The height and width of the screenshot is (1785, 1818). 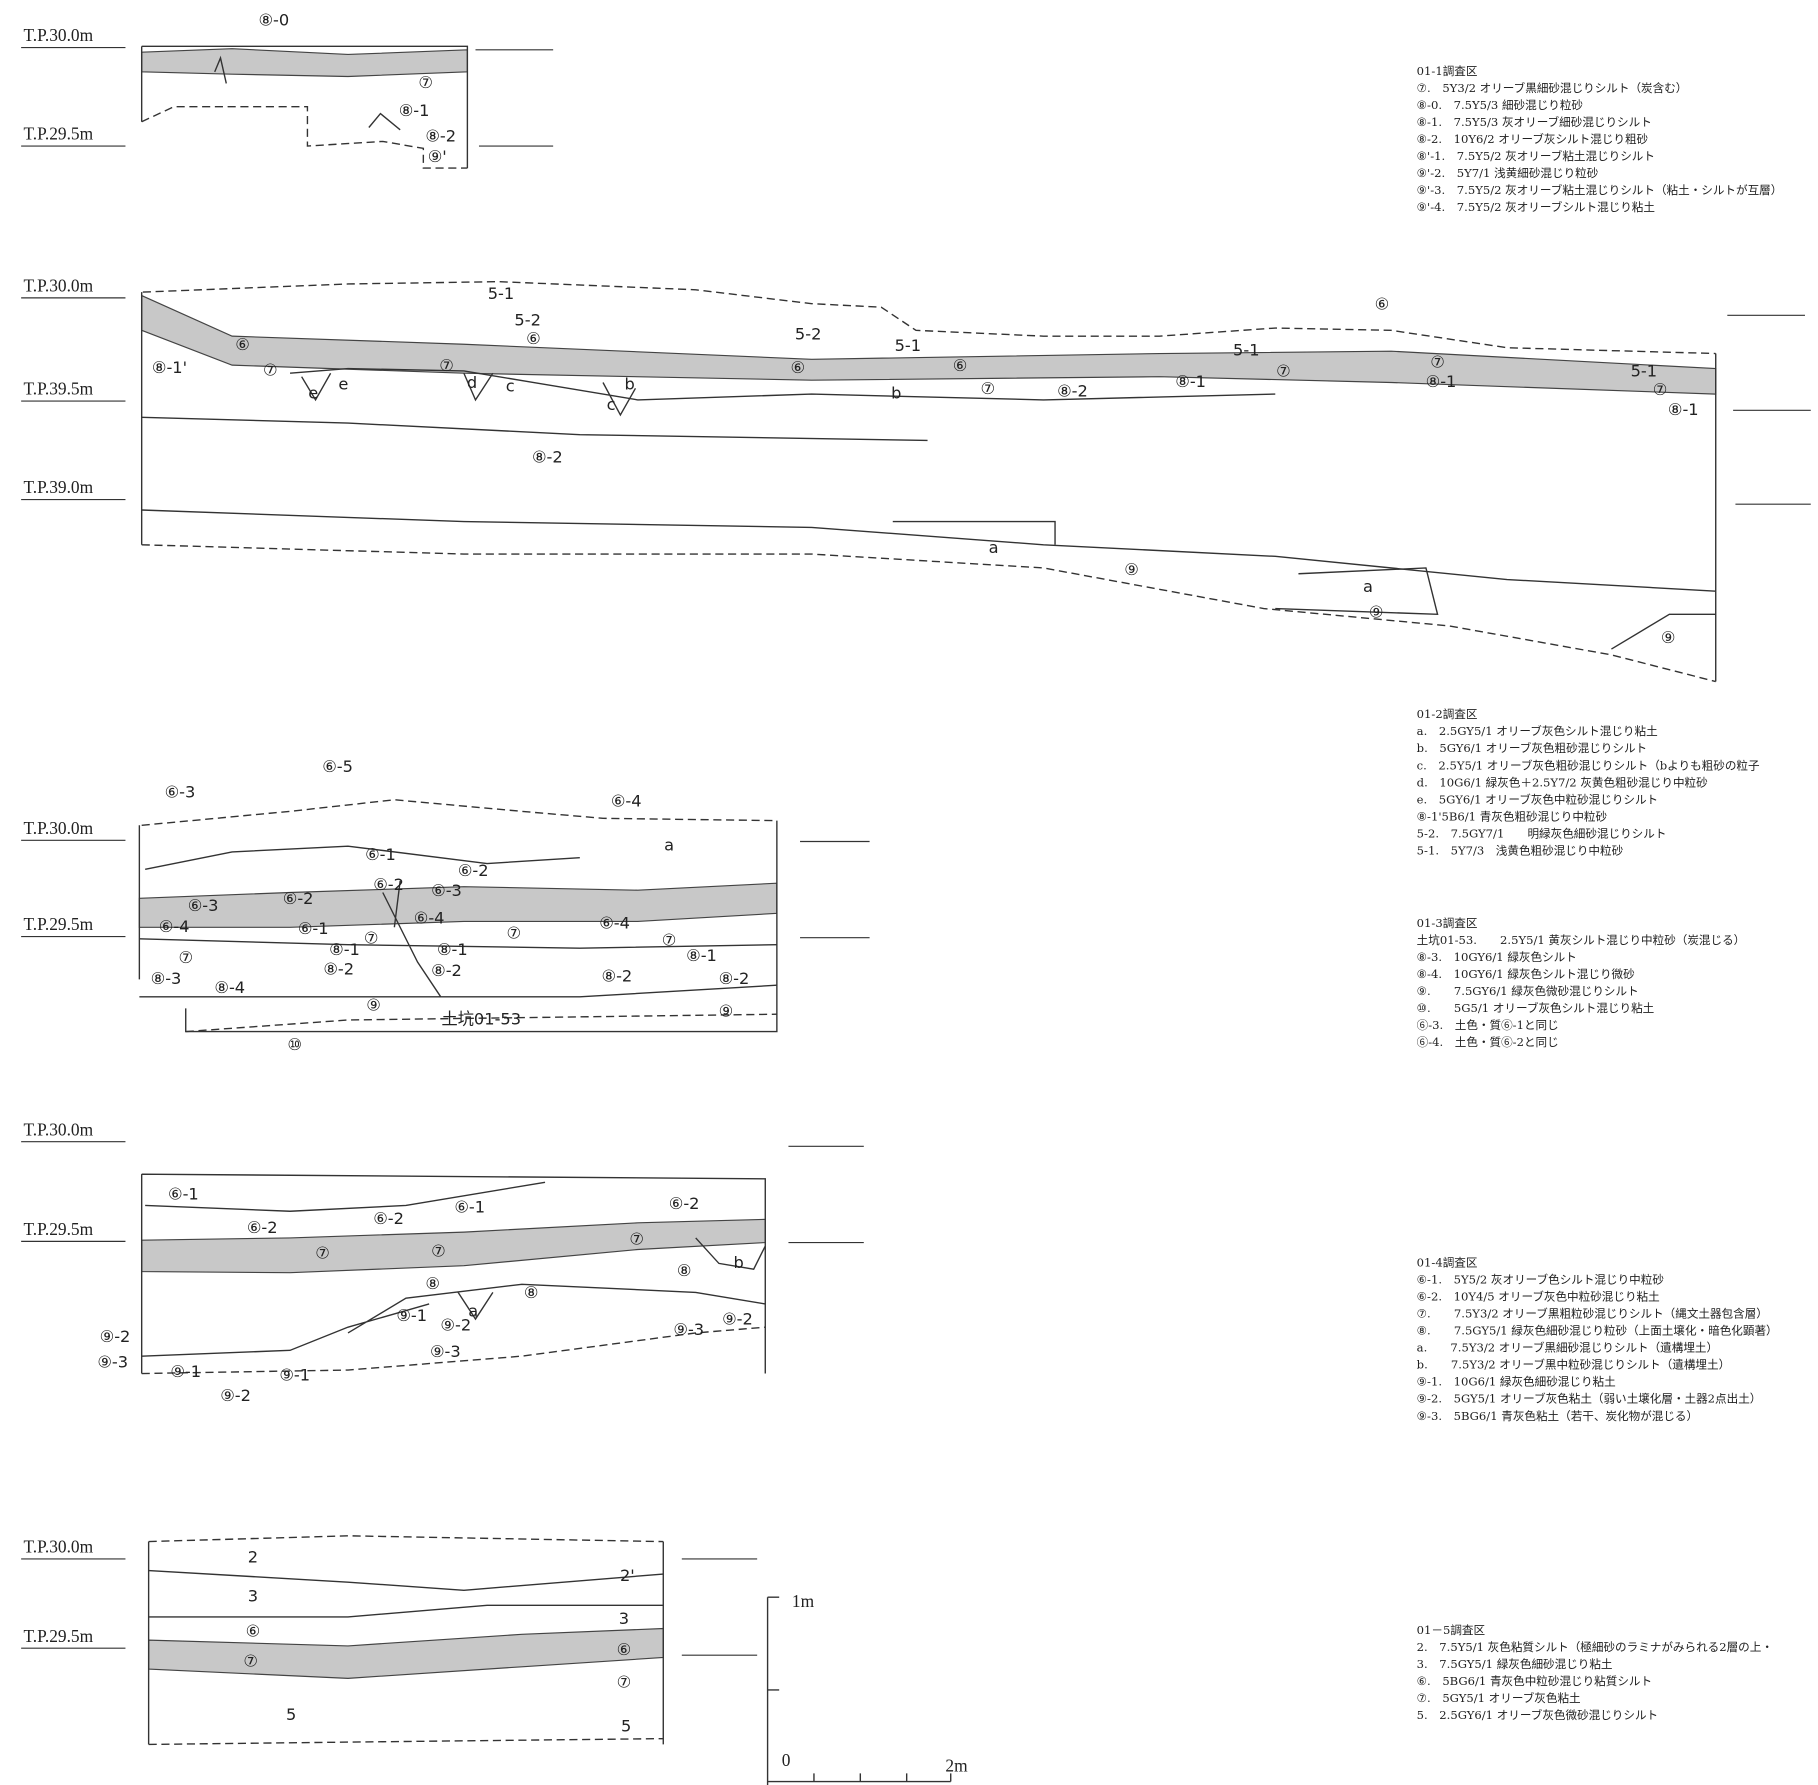 I want to click on layer-label: 2', so click(x=627, y=1575).